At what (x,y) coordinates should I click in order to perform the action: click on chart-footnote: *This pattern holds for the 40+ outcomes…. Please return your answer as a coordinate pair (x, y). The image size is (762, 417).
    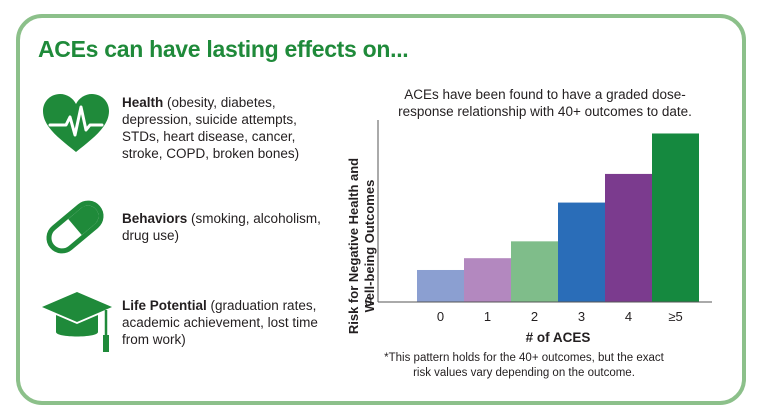
    Looking at the image, I should click on (524, 365).